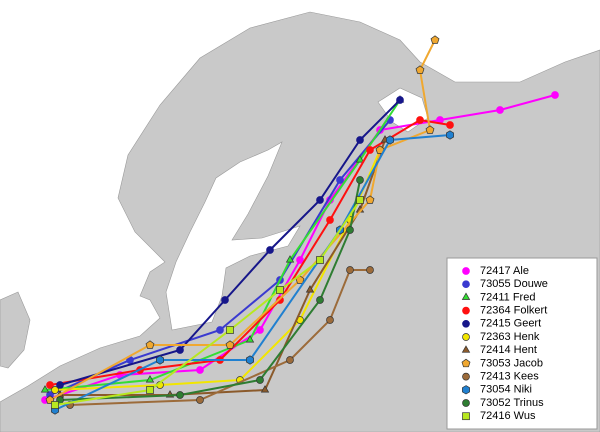 The image size is (600, 432). Describe the element at coordinates (510, 324) in the screenshot. I see `legend-label: 72415 Geert` at that location.